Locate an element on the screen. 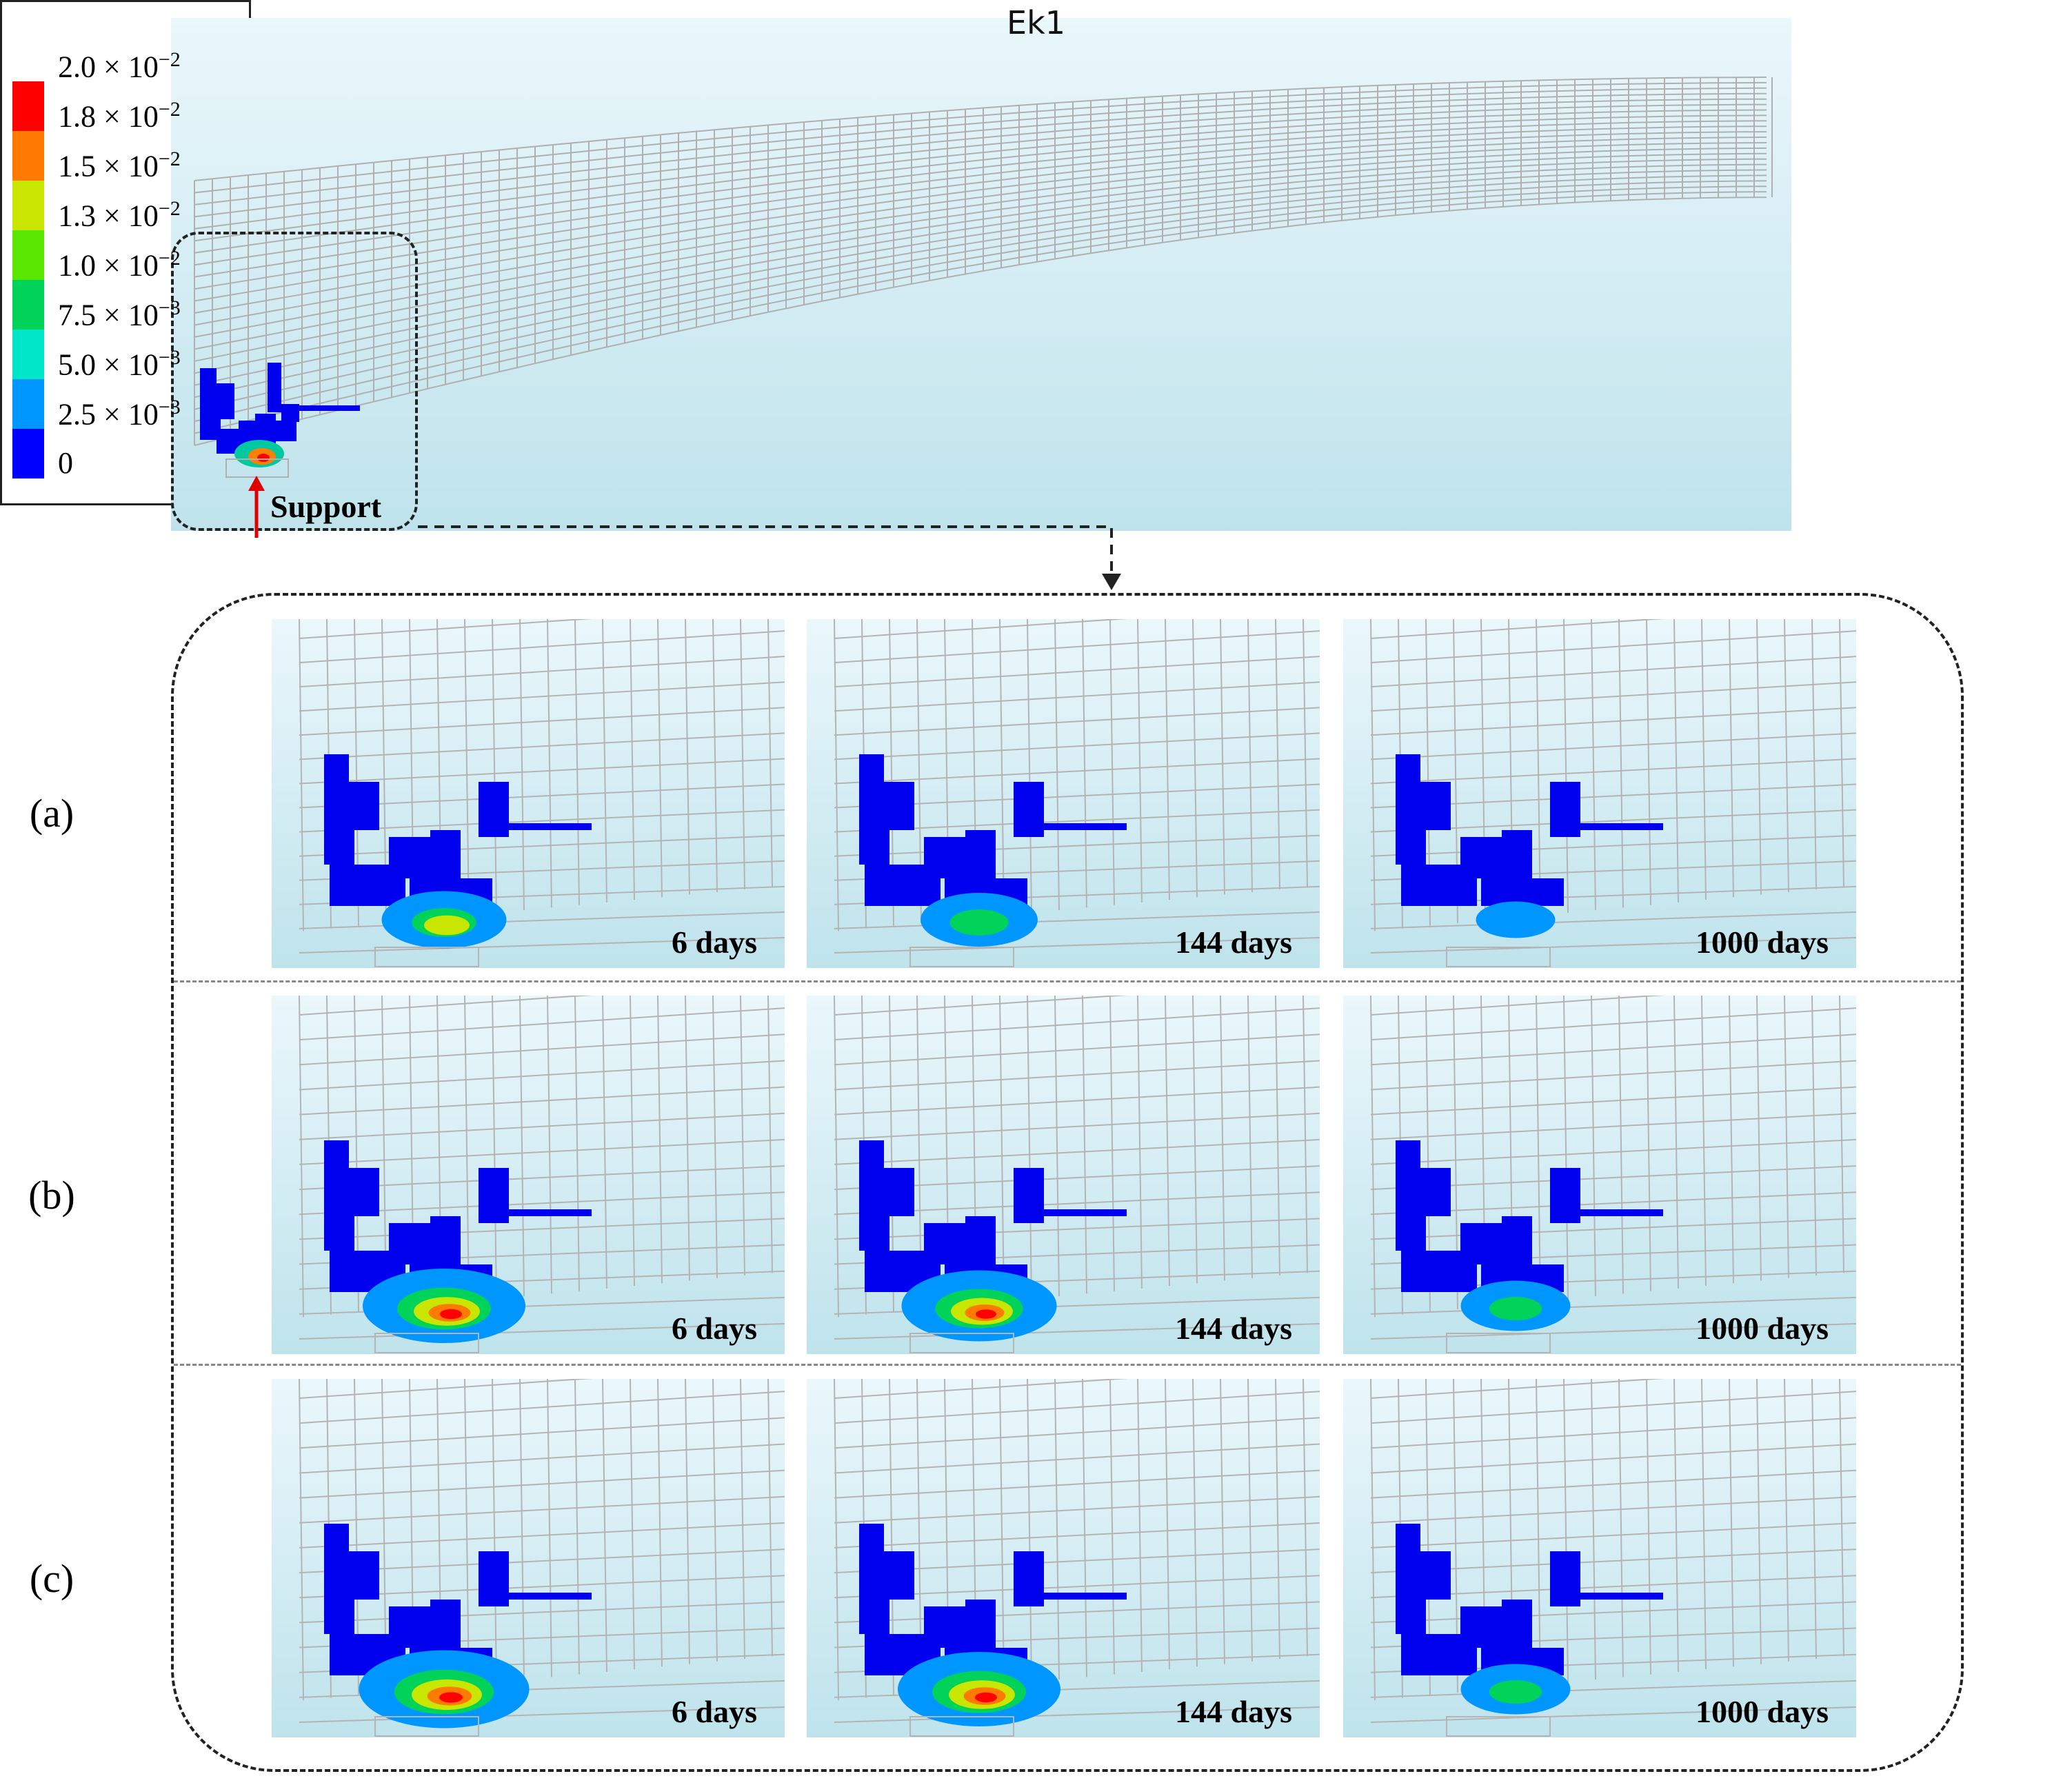 This screenshot has width=2072, height=1785. legend-label: 0 is located at coordinates (65, 463).